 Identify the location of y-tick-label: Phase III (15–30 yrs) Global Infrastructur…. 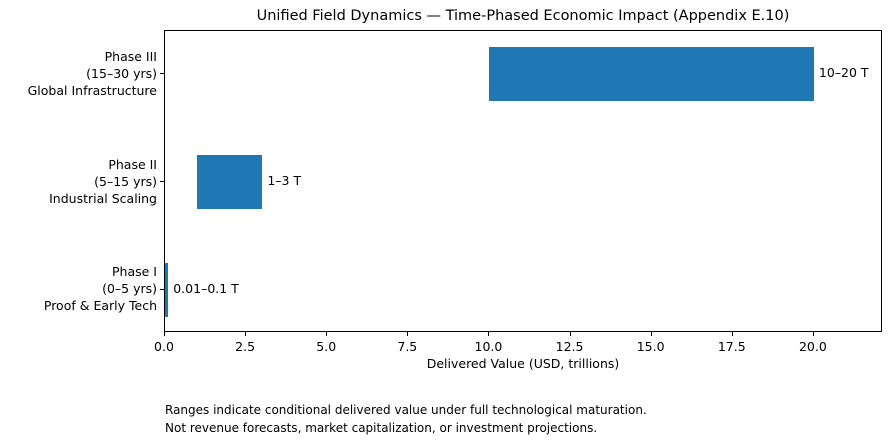
(78, 73).